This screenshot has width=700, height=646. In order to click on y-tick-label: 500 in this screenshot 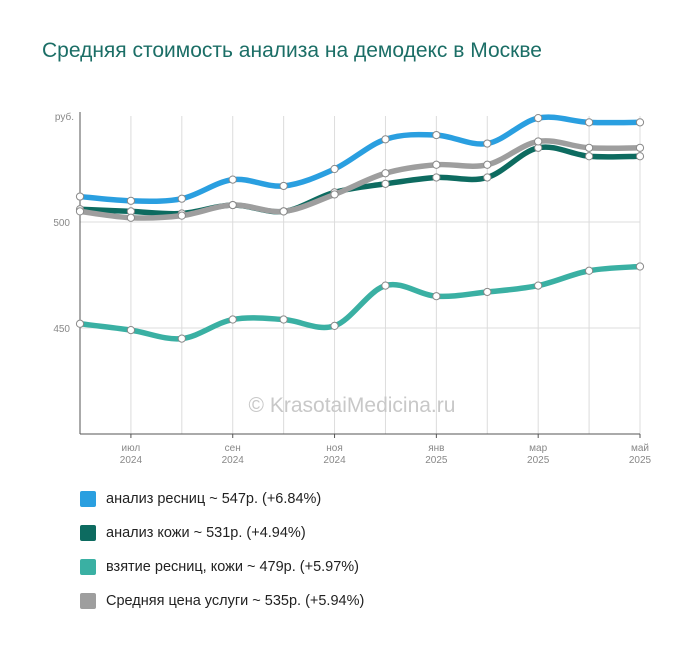, I will do `click(61, 223)`.